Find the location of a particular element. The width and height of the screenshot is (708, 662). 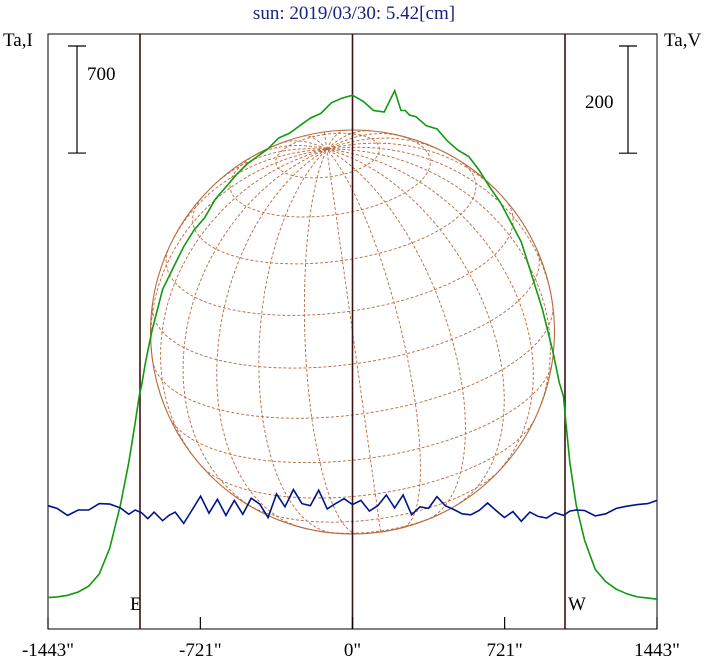

scale-bar-left is located at coordinates (77, 99).